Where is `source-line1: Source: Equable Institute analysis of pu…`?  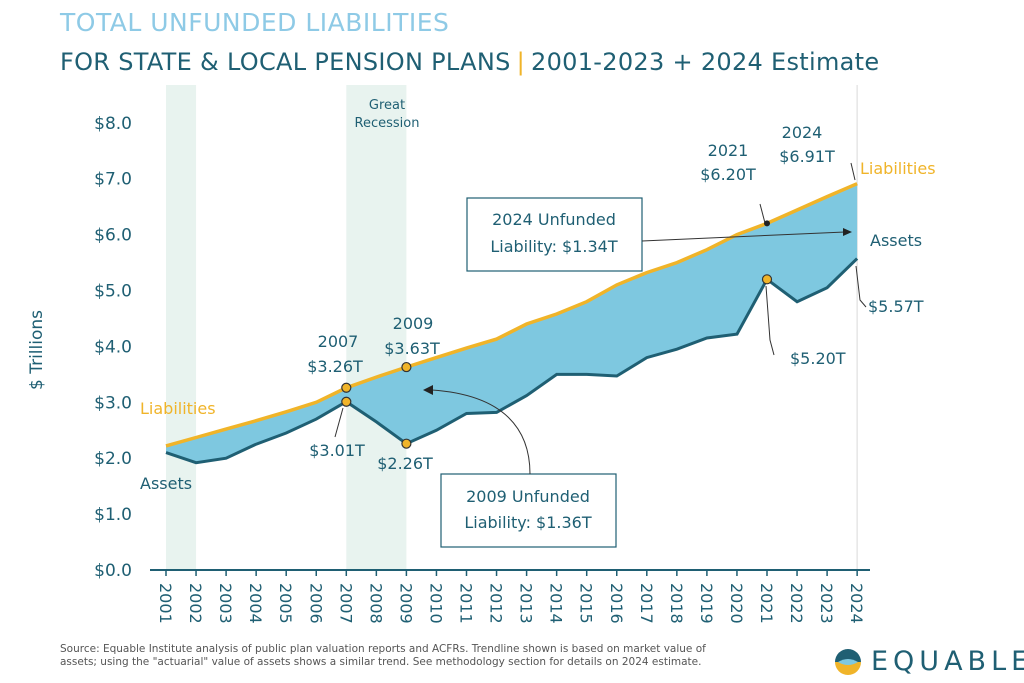
source-line1: Source: Equable Institute analysis of pu… is located at coordinates (383, 649).